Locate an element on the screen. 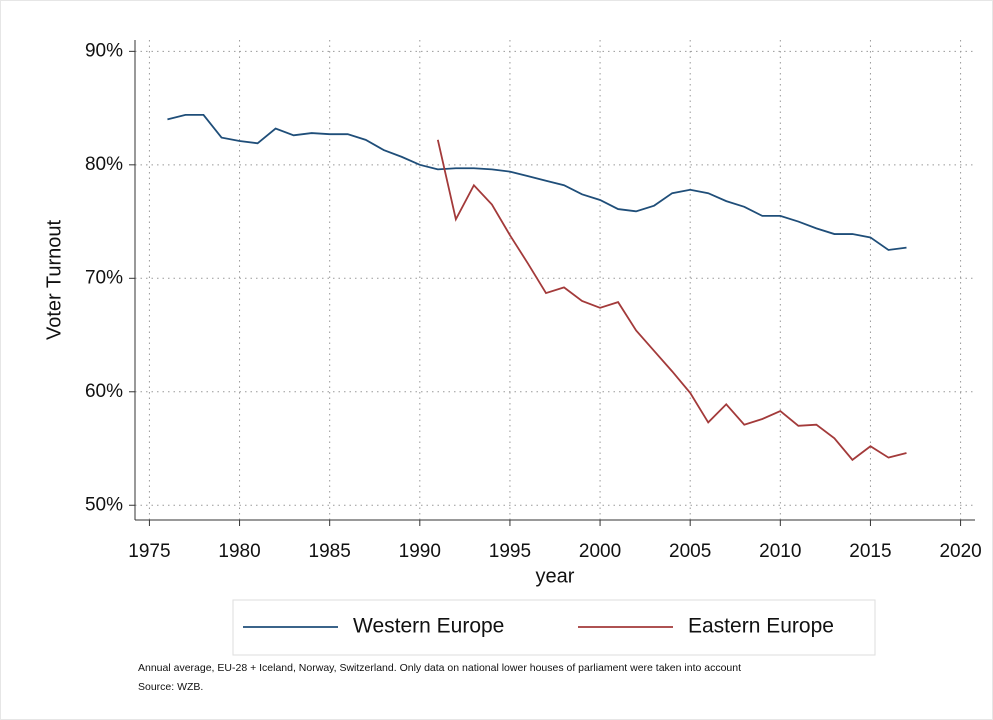  y-tick-label: 50% is located at coordinates (104, 504).